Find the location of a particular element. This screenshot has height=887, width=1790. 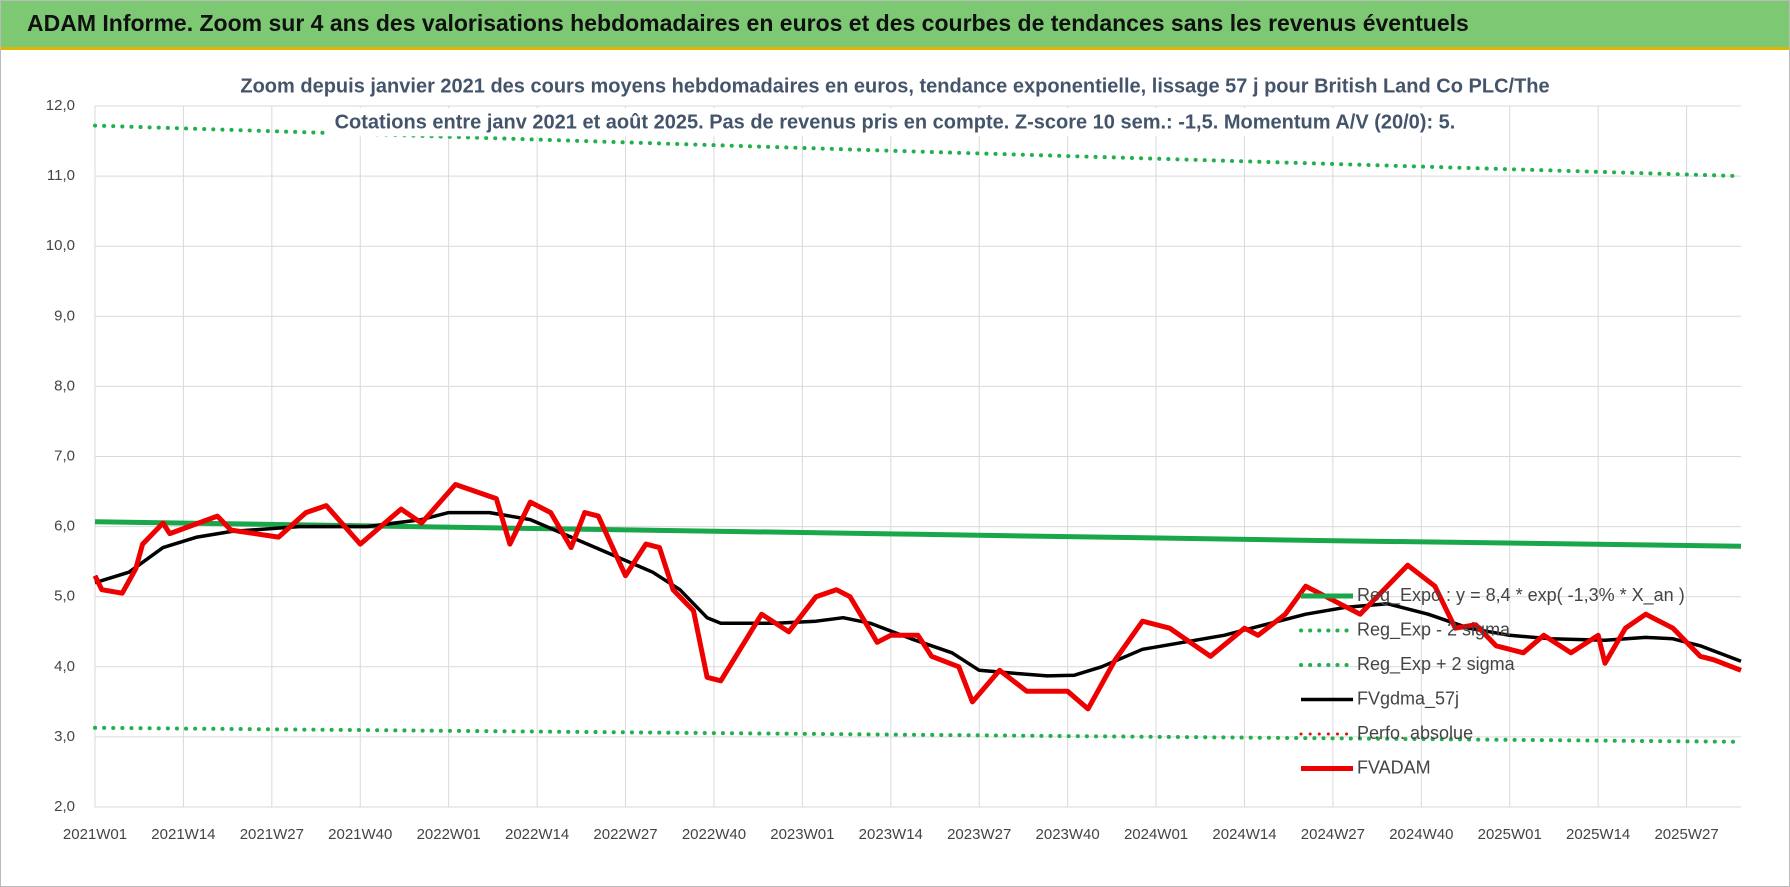

series-line is located at coordinates (918, 734).